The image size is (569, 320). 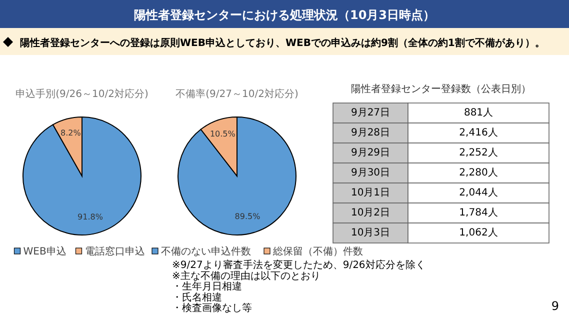 I want to click on category-label: 9月30日, so click(x=370, y=173).